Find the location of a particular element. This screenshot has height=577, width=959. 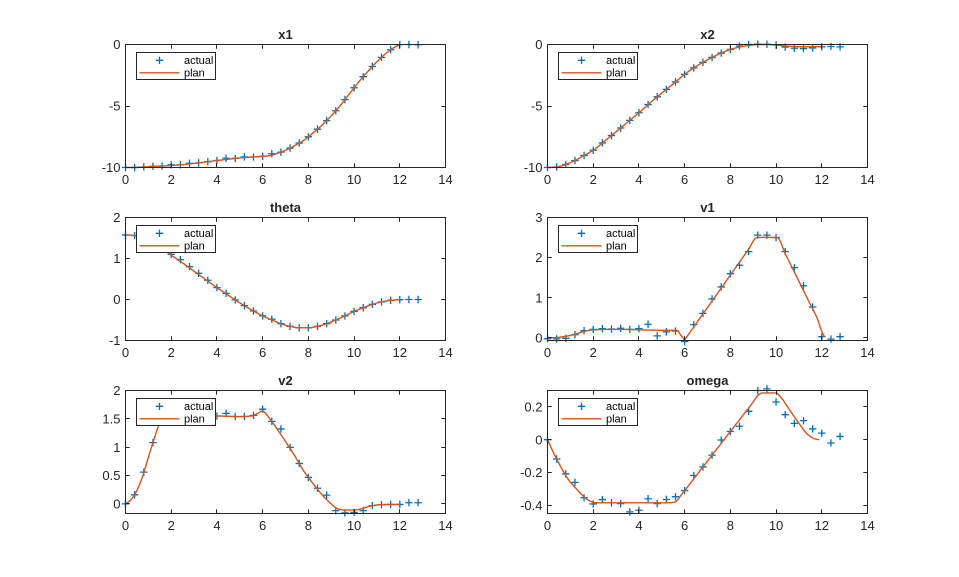

svg-text: -1 is located at coordinates (115, 340).